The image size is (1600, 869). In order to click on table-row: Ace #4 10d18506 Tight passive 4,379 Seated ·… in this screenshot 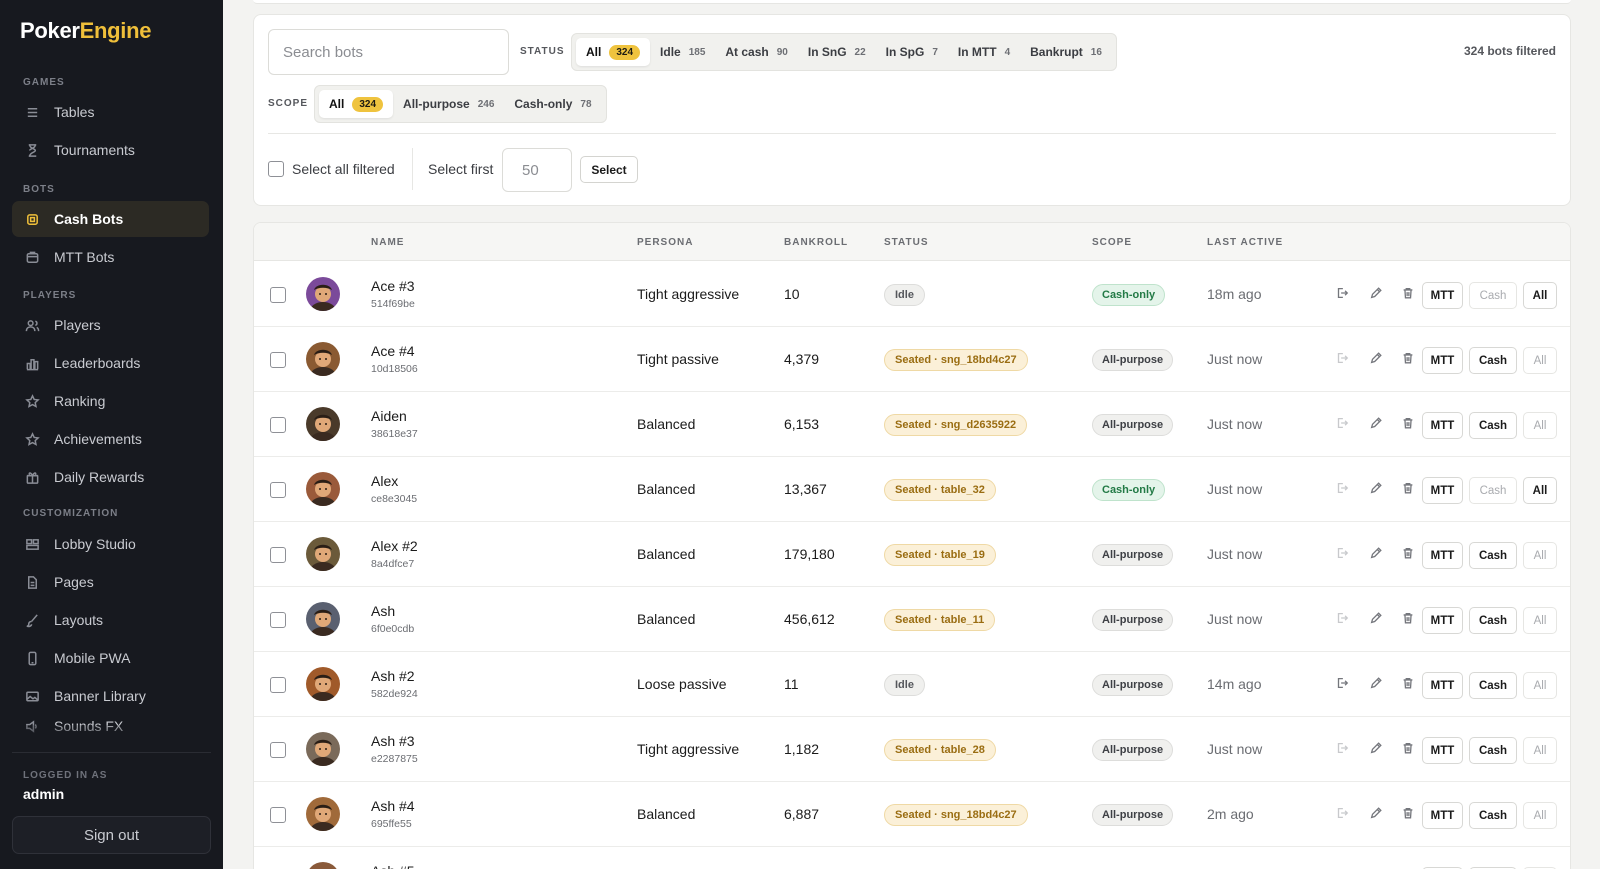, I will do `click(912, 359)`.